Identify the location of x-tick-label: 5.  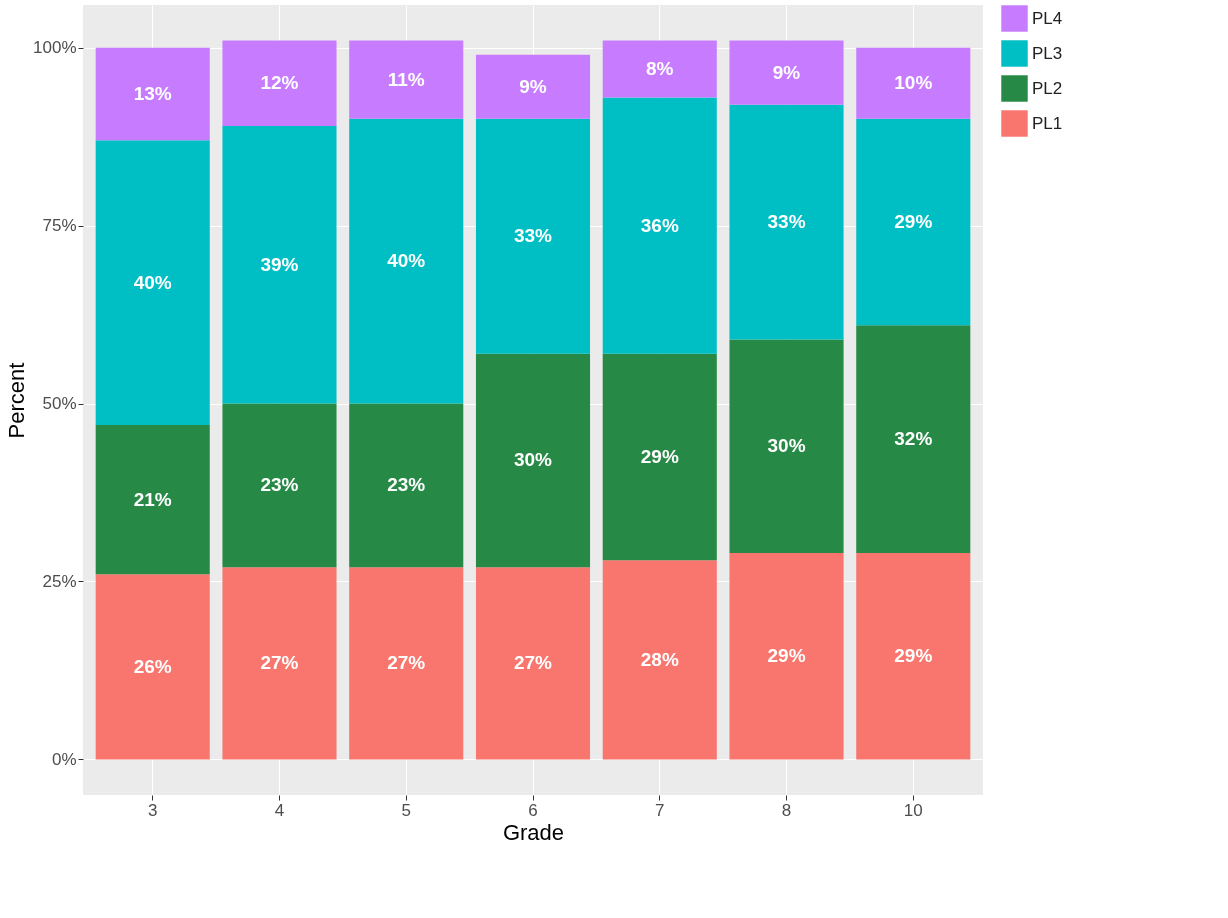
(406, 810).